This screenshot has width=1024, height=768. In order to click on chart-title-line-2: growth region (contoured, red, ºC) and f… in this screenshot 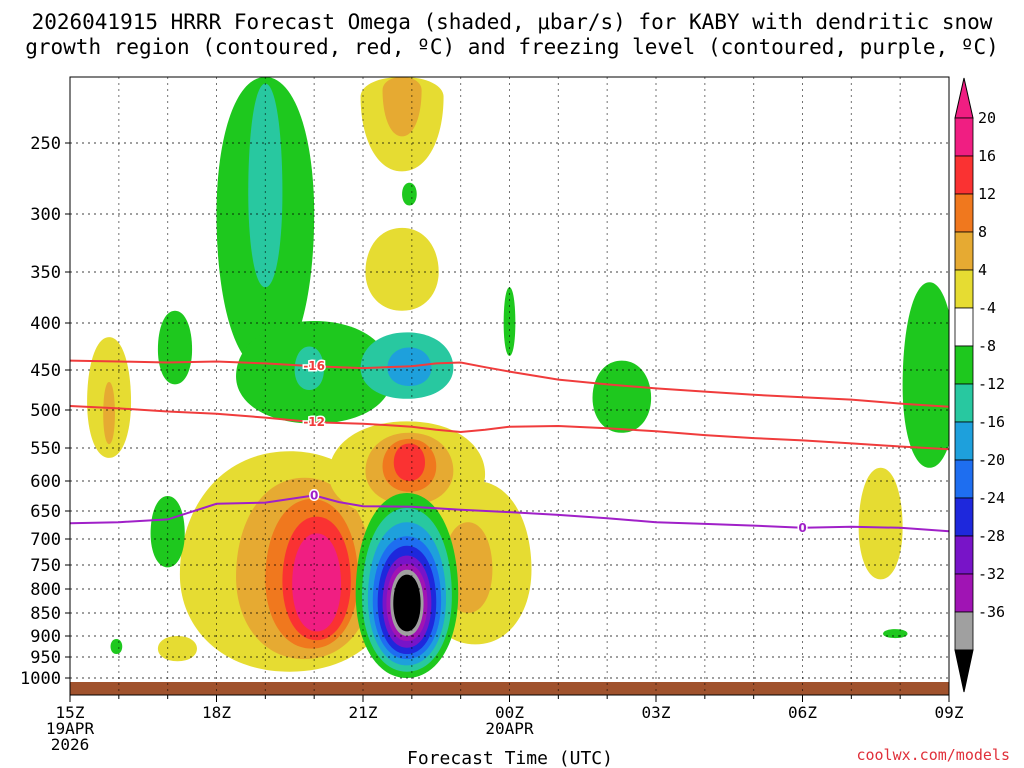, I will do `click(512, 47)`.